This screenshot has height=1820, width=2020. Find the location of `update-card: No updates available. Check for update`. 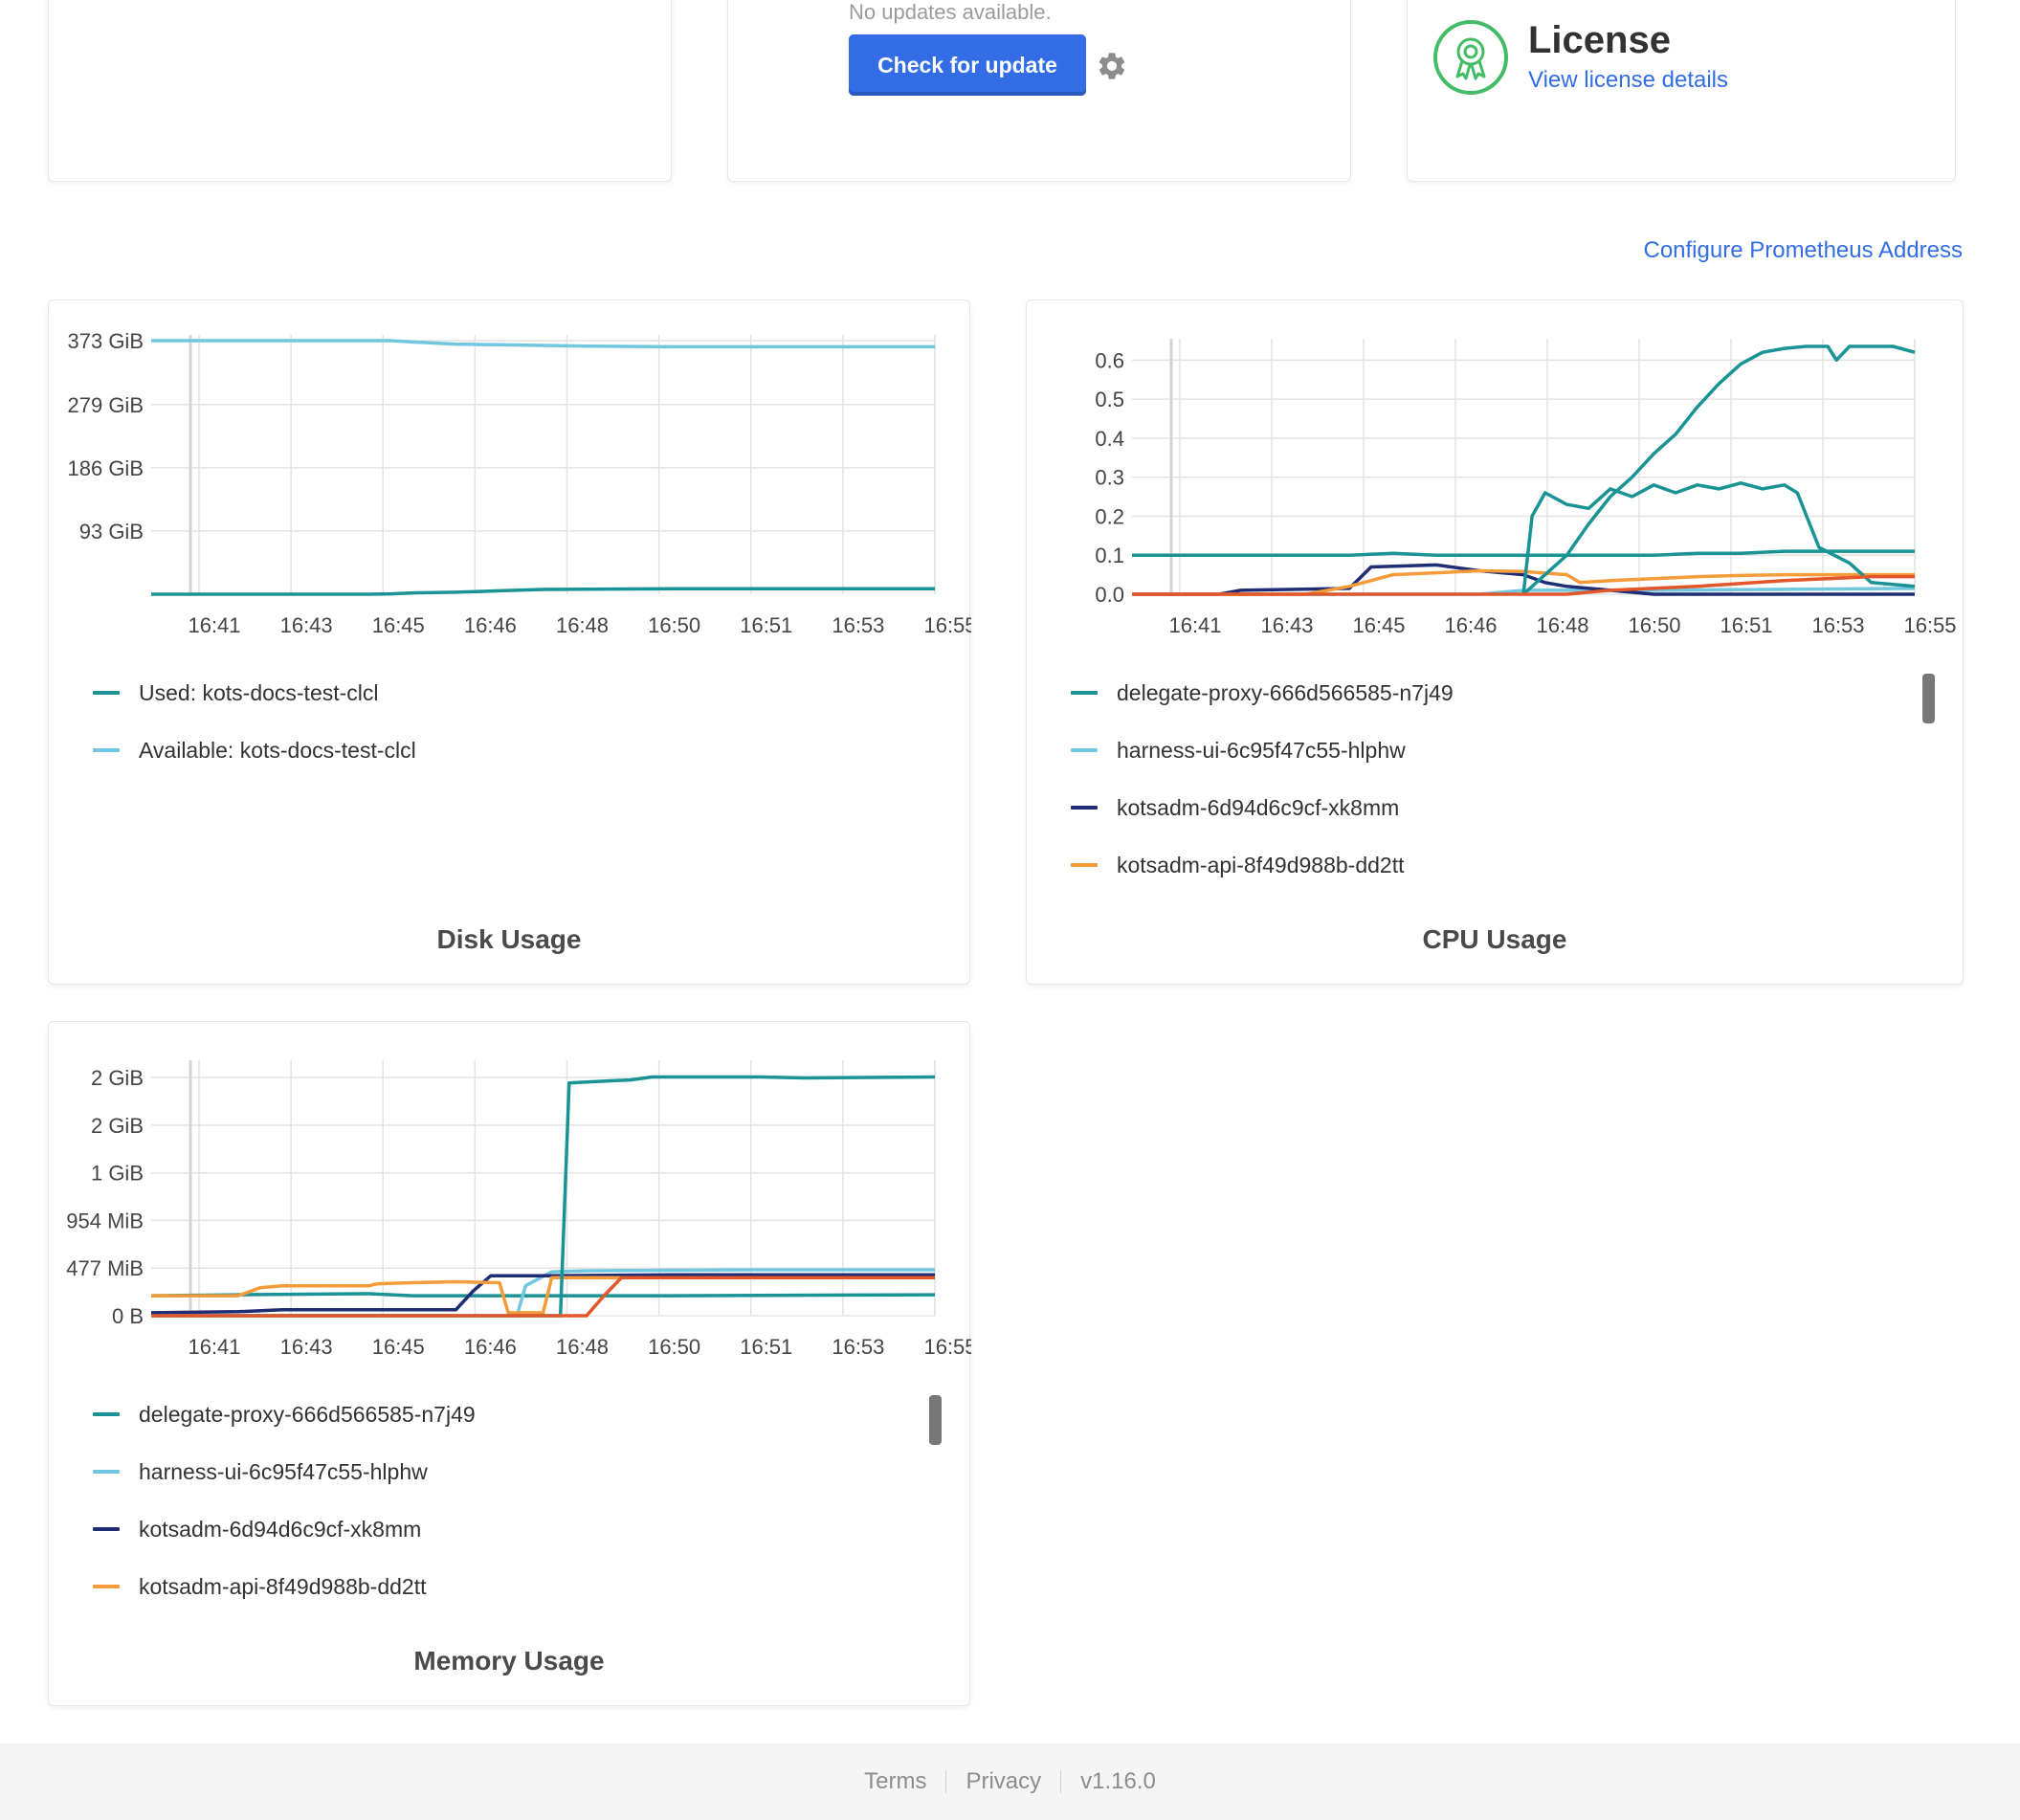

update-card: No updates available. Check for update is located at coordinates (1039, 91).